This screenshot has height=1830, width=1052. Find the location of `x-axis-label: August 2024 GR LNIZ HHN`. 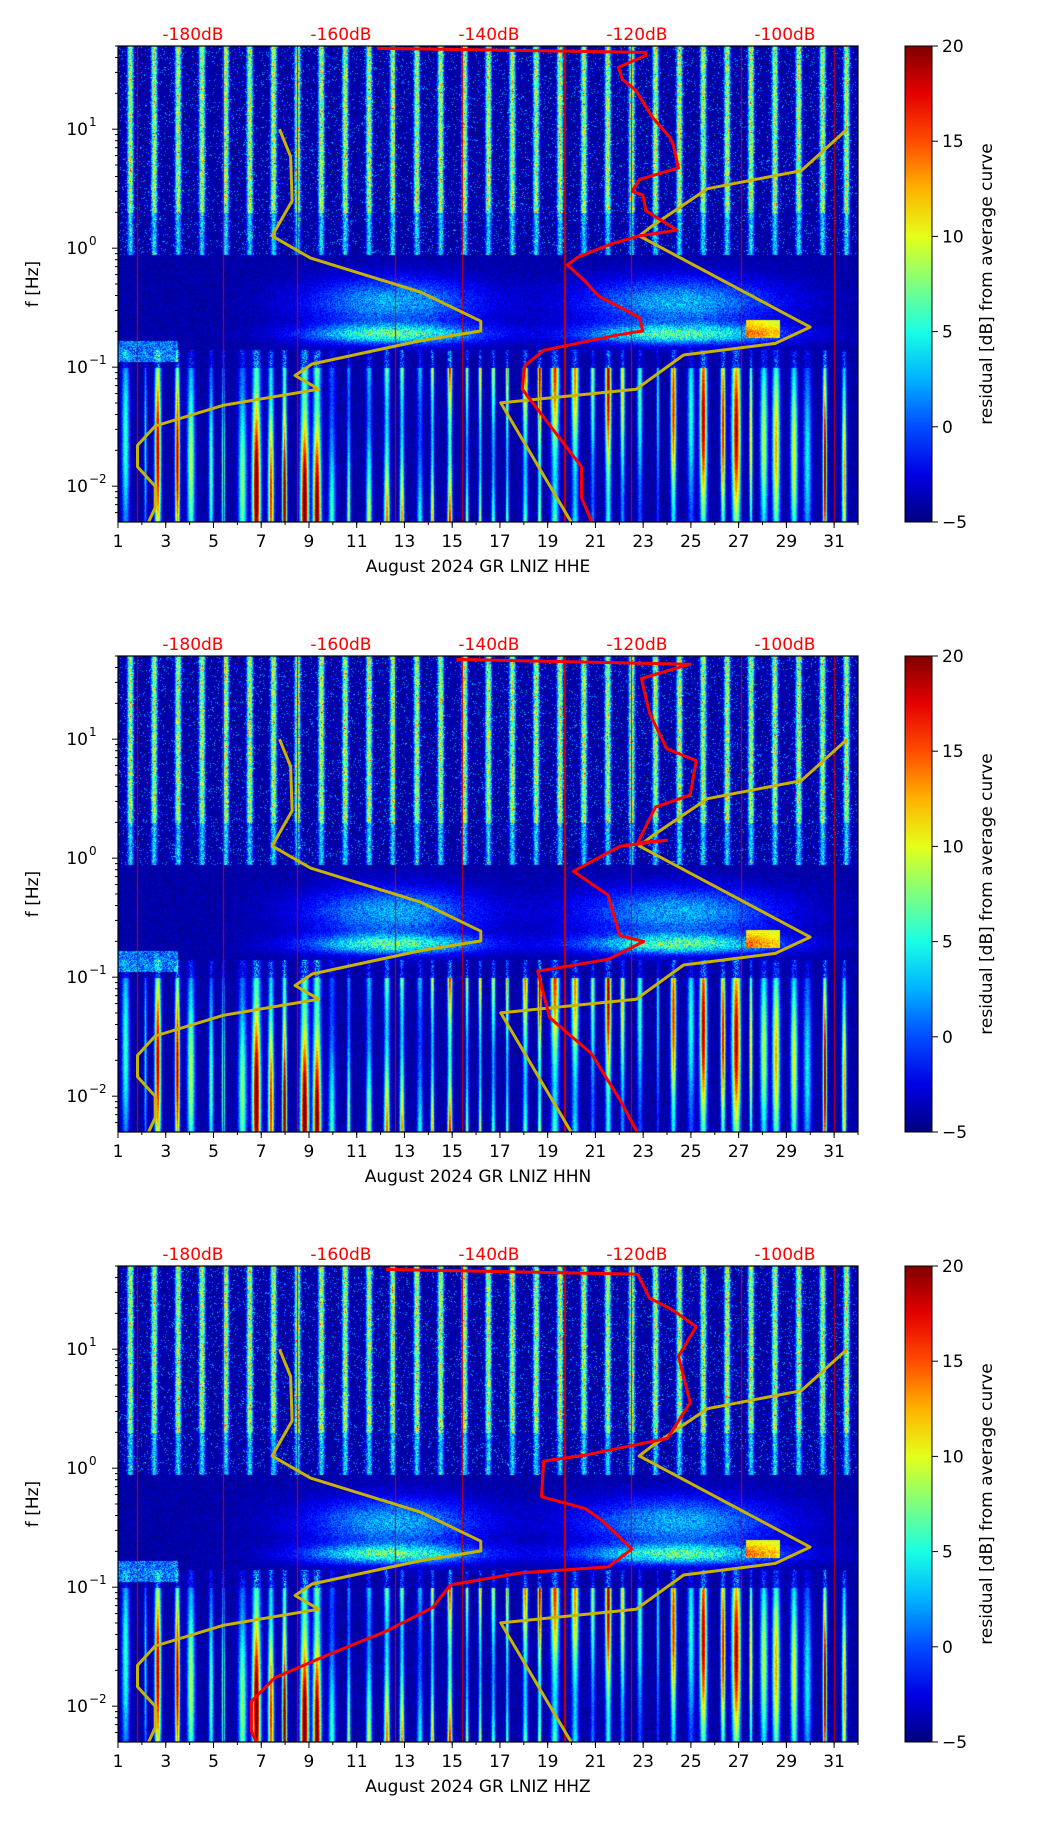

x-axis-label: August 2024 GR LNIZ HHN is located at coordinates (478, 1177).